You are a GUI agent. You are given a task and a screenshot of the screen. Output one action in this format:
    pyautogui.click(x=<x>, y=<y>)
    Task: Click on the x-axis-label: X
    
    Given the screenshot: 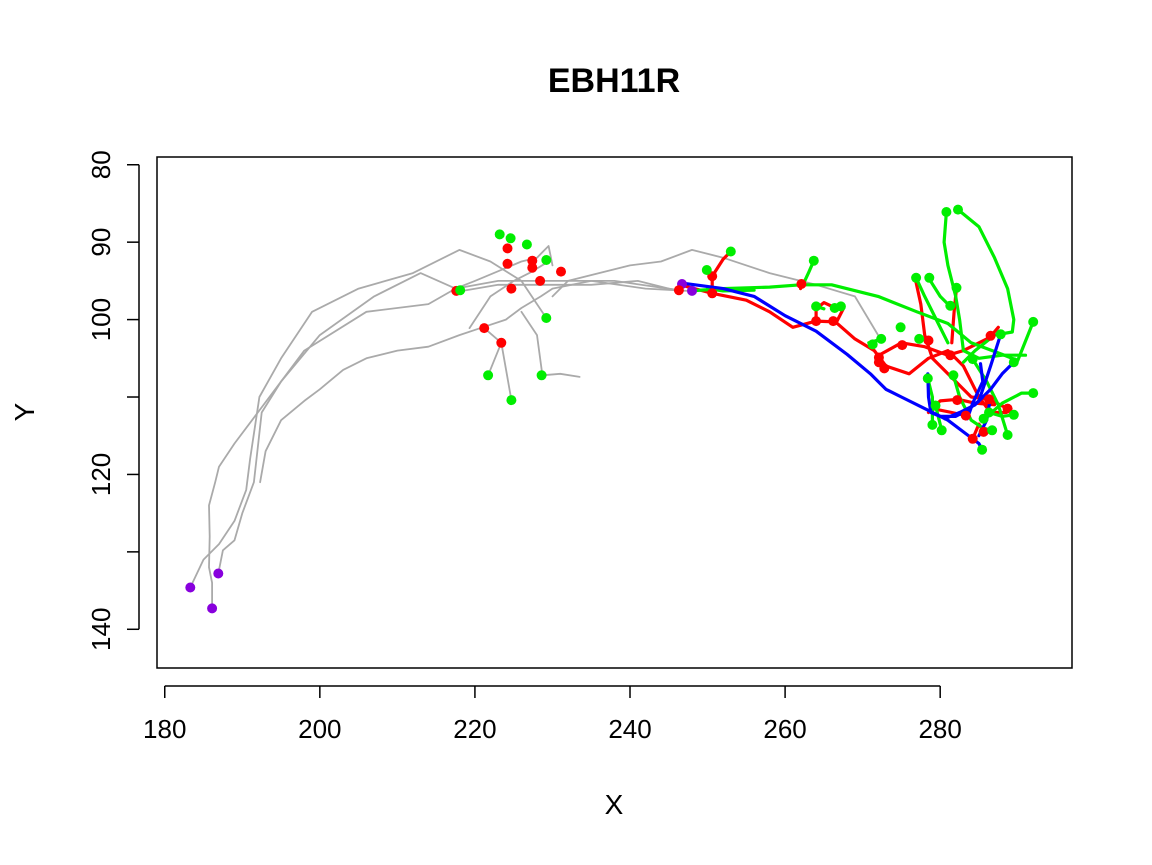 What is the action you would take?
    pyautogui.click(x=614, y=804)
    